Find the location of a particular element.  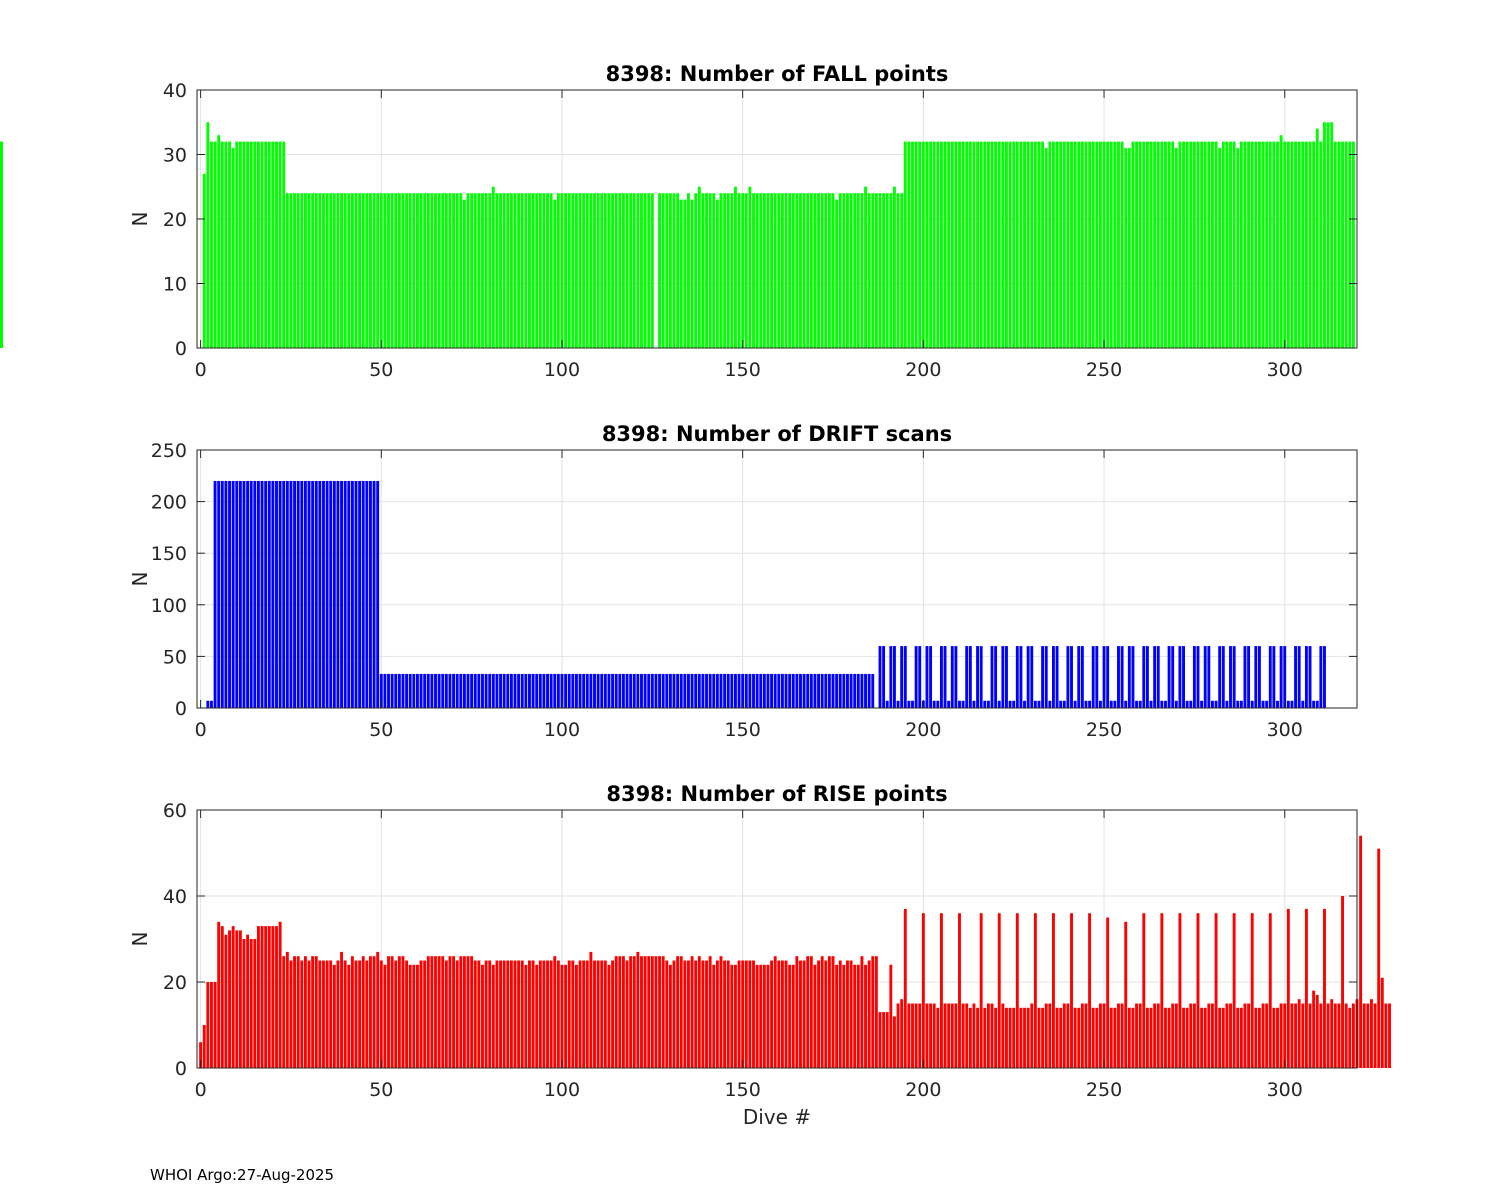

x-tick-label: 50 is located at coordinates (381, 1090).